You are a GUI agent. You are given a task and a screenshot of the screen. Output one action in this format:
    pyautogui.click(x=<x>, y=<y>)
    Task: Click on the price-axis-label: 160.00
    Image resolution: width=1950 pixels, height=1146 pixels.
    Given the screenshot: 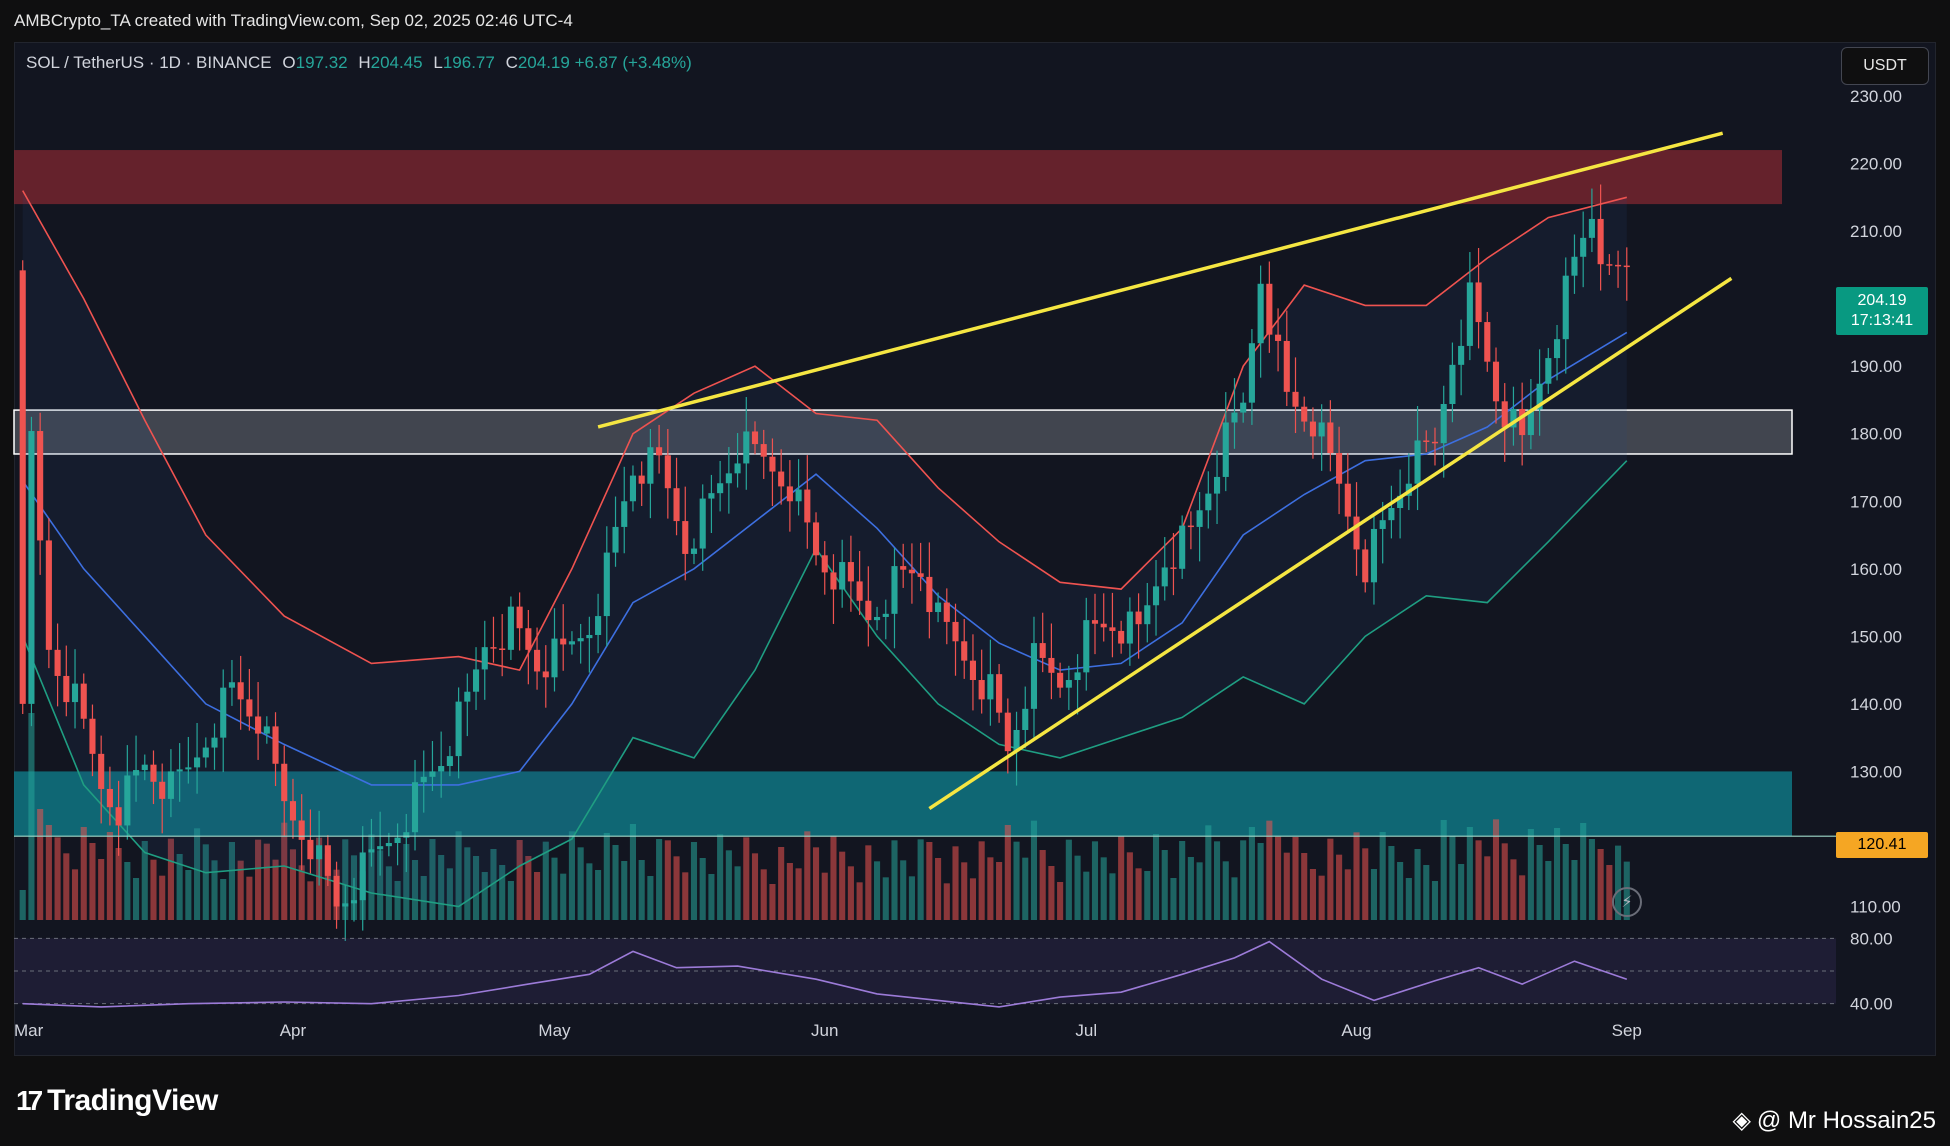 What is the action you would take?
    pyautogui.click(x=1876, y=569)
    